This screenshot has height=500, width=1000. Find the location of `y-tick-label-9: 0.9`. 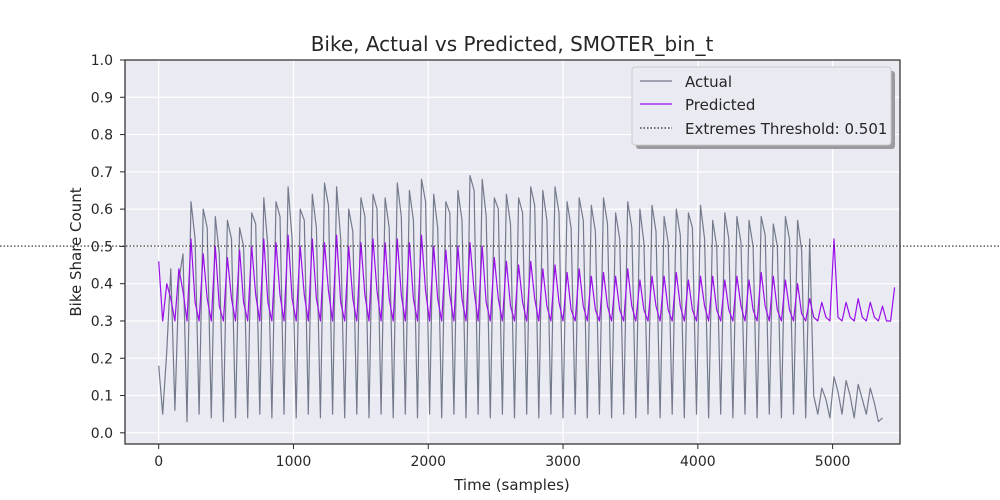

y-tick-label-9: 0.9 is located at coordinates (102, 98).